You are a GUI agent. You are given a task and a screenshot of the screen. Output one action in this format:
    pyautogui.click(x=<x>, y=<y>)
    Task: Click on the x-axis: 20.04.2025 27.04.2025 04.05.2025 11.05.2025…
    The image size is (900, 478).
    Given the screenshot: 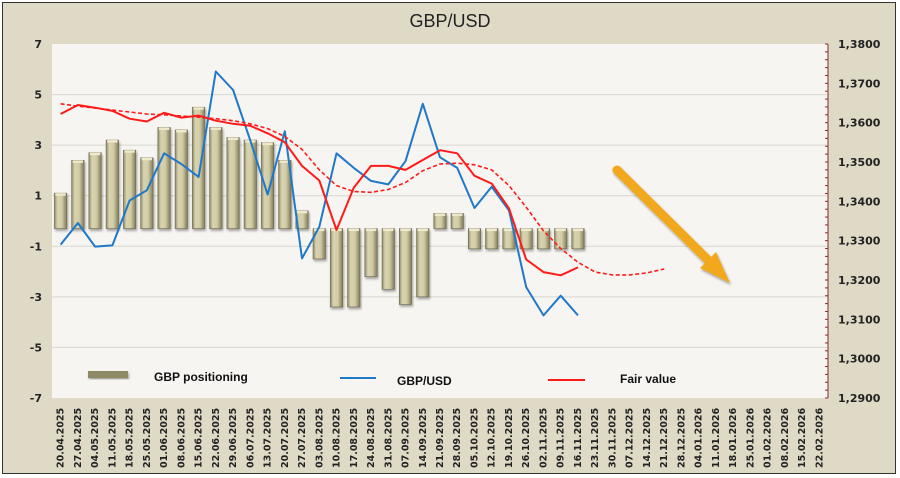 What is the action you would take?
    pyautogui.click(x=441, y=438)
    